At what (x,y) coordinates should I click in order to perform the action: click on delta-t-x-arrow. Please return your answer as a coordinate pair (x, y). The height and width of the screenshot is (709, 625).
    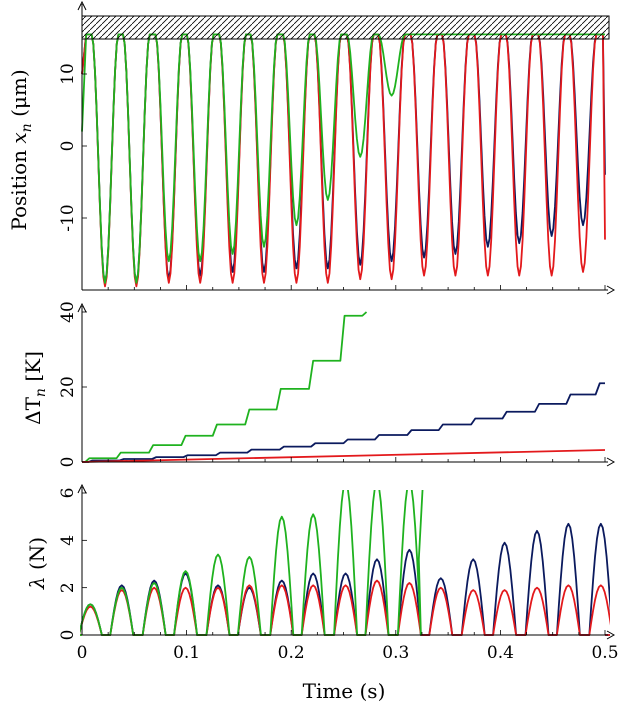
    Looking at the image, I should click on (611, 462).